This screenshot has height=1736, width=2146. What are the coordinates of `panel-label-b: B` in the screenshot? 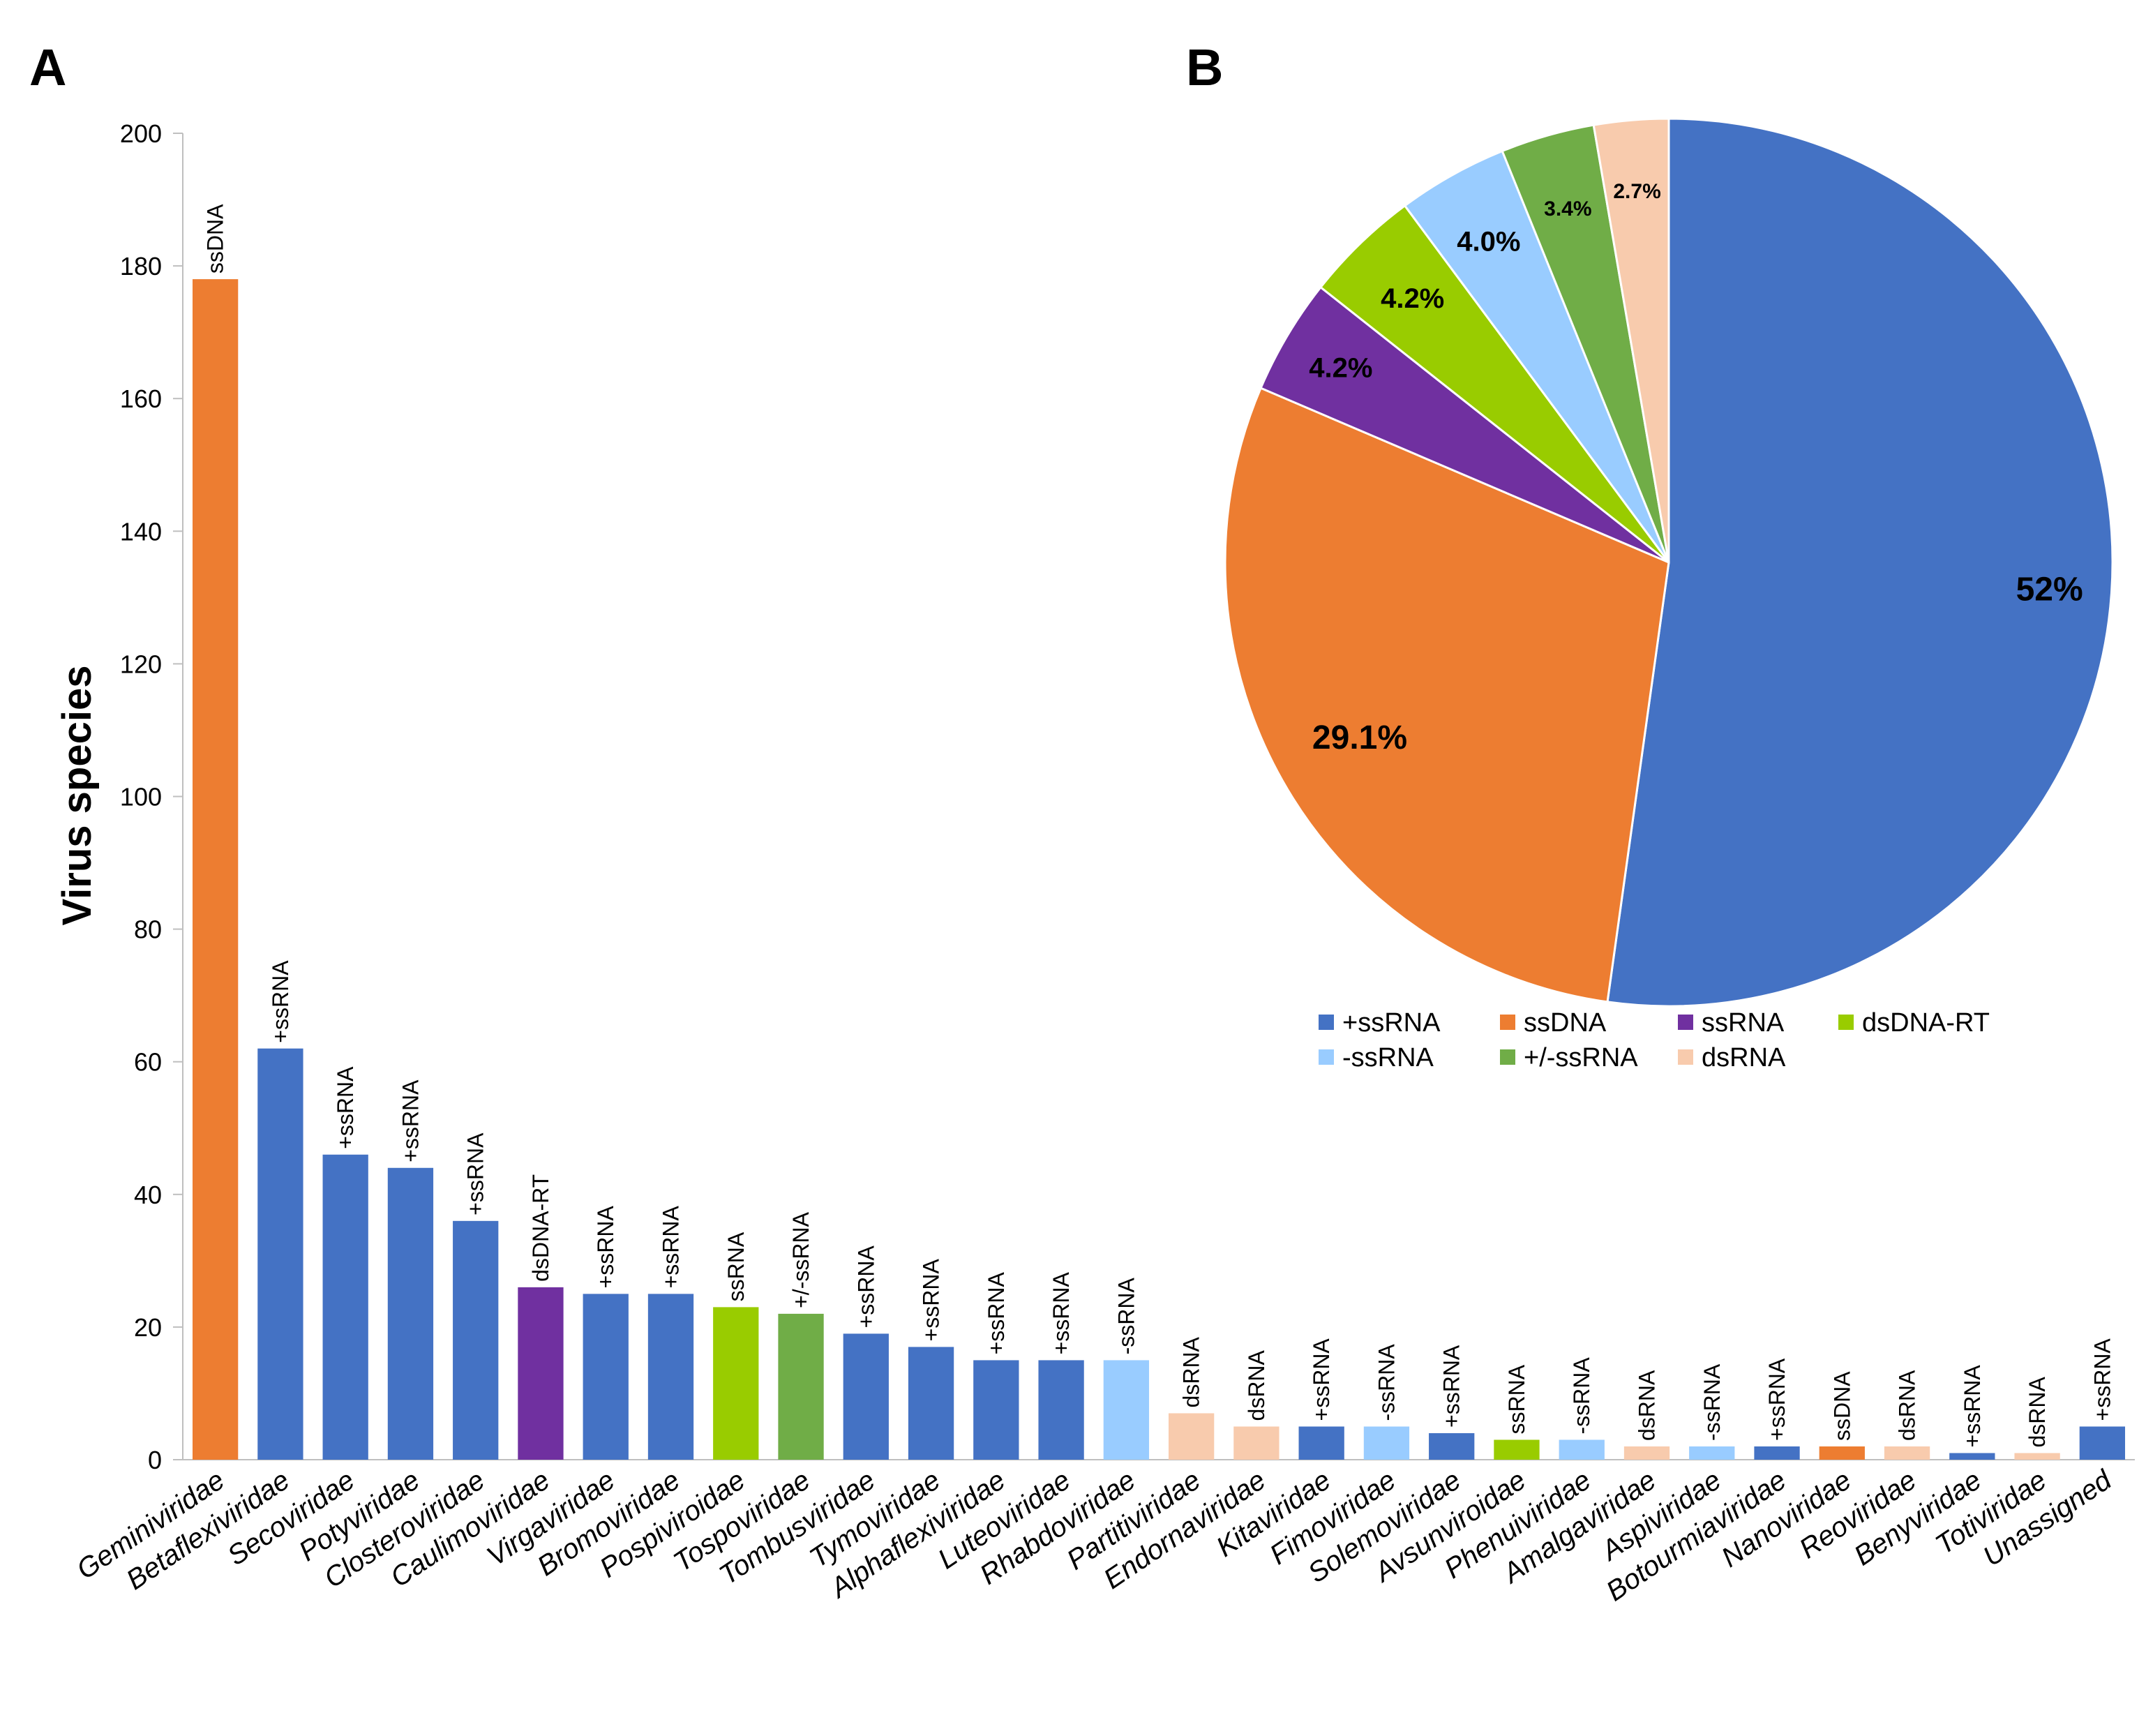 It's located at (1204, 67).